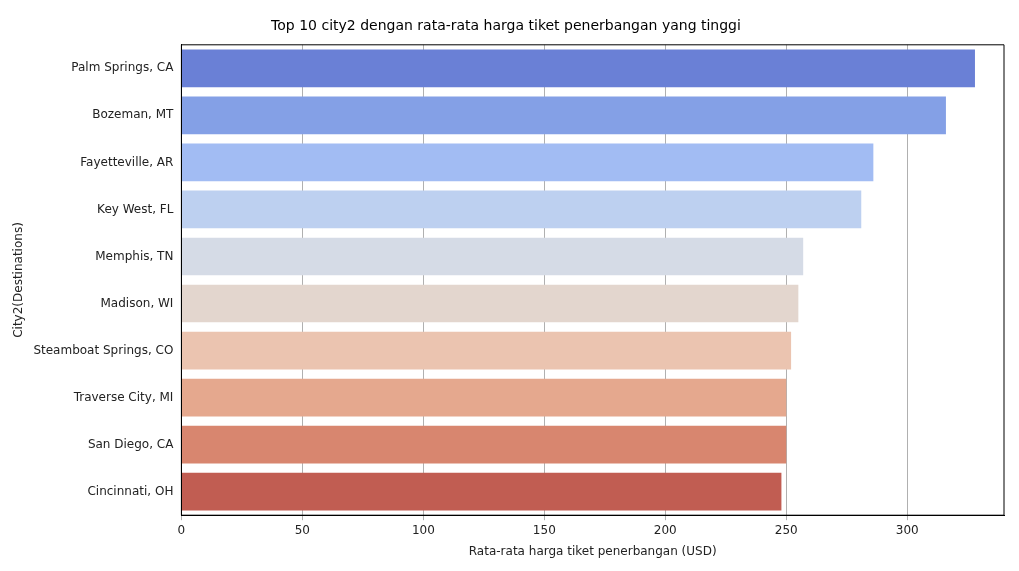  What do you see at coordinates (133, 114) in the screenshot?
I see `y-tick-label: Bozeman, MT` at bounding box center [133, 114].